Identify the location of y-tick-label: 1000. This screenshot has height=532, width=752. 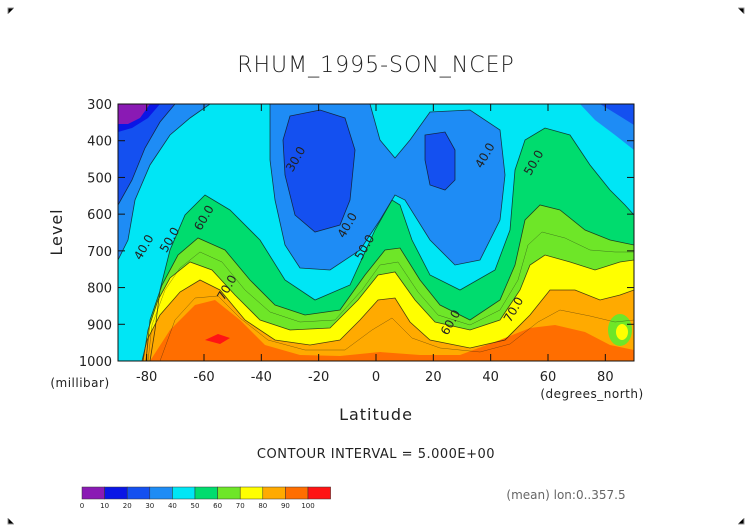
(95, 362).